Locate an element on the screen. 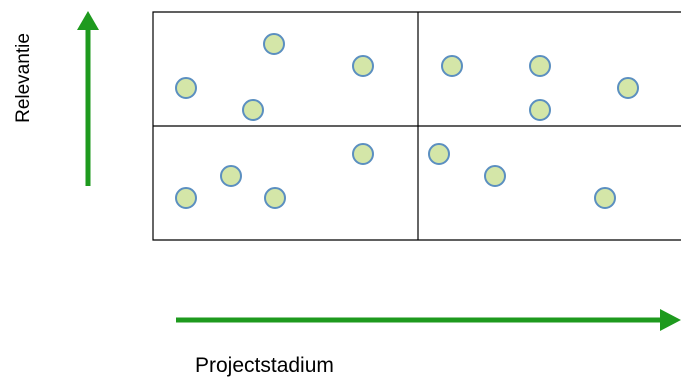  y-axis-label-text: Relevantie is located at coordinates (23, 78).